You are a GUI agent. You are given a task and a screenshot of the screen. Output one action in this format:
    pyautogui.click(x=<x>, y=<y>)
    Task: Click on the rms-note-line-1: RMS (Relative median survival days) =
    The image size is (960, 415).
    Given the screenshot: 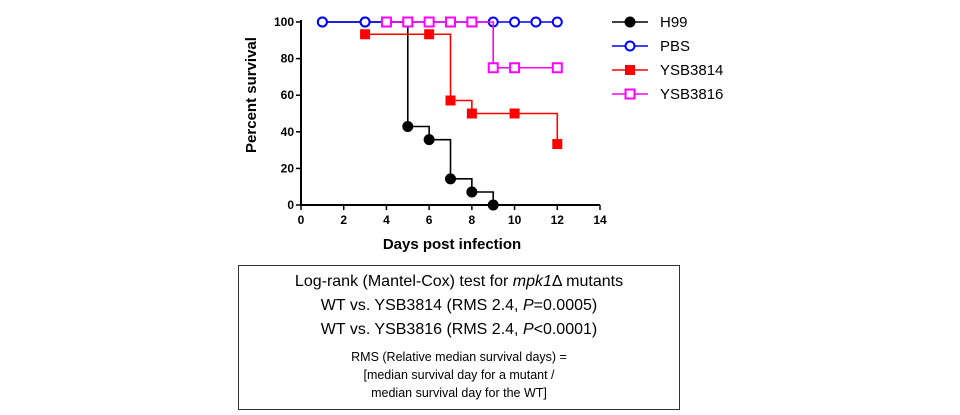 What is the action you would take?
    pyautogui.click(x=459, y=357)
    